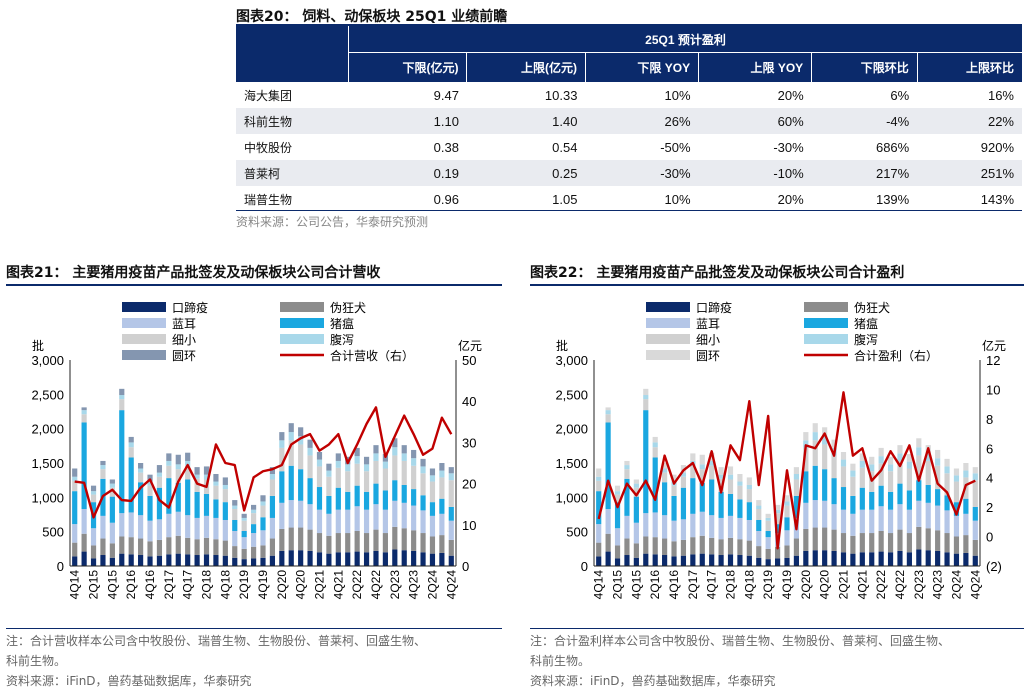 The height and width of the screenshot is (692, 1030). Describe the element at coordinates (571, 360) in the screenshot. I see `chart22-ytick: 3,000` at that location.